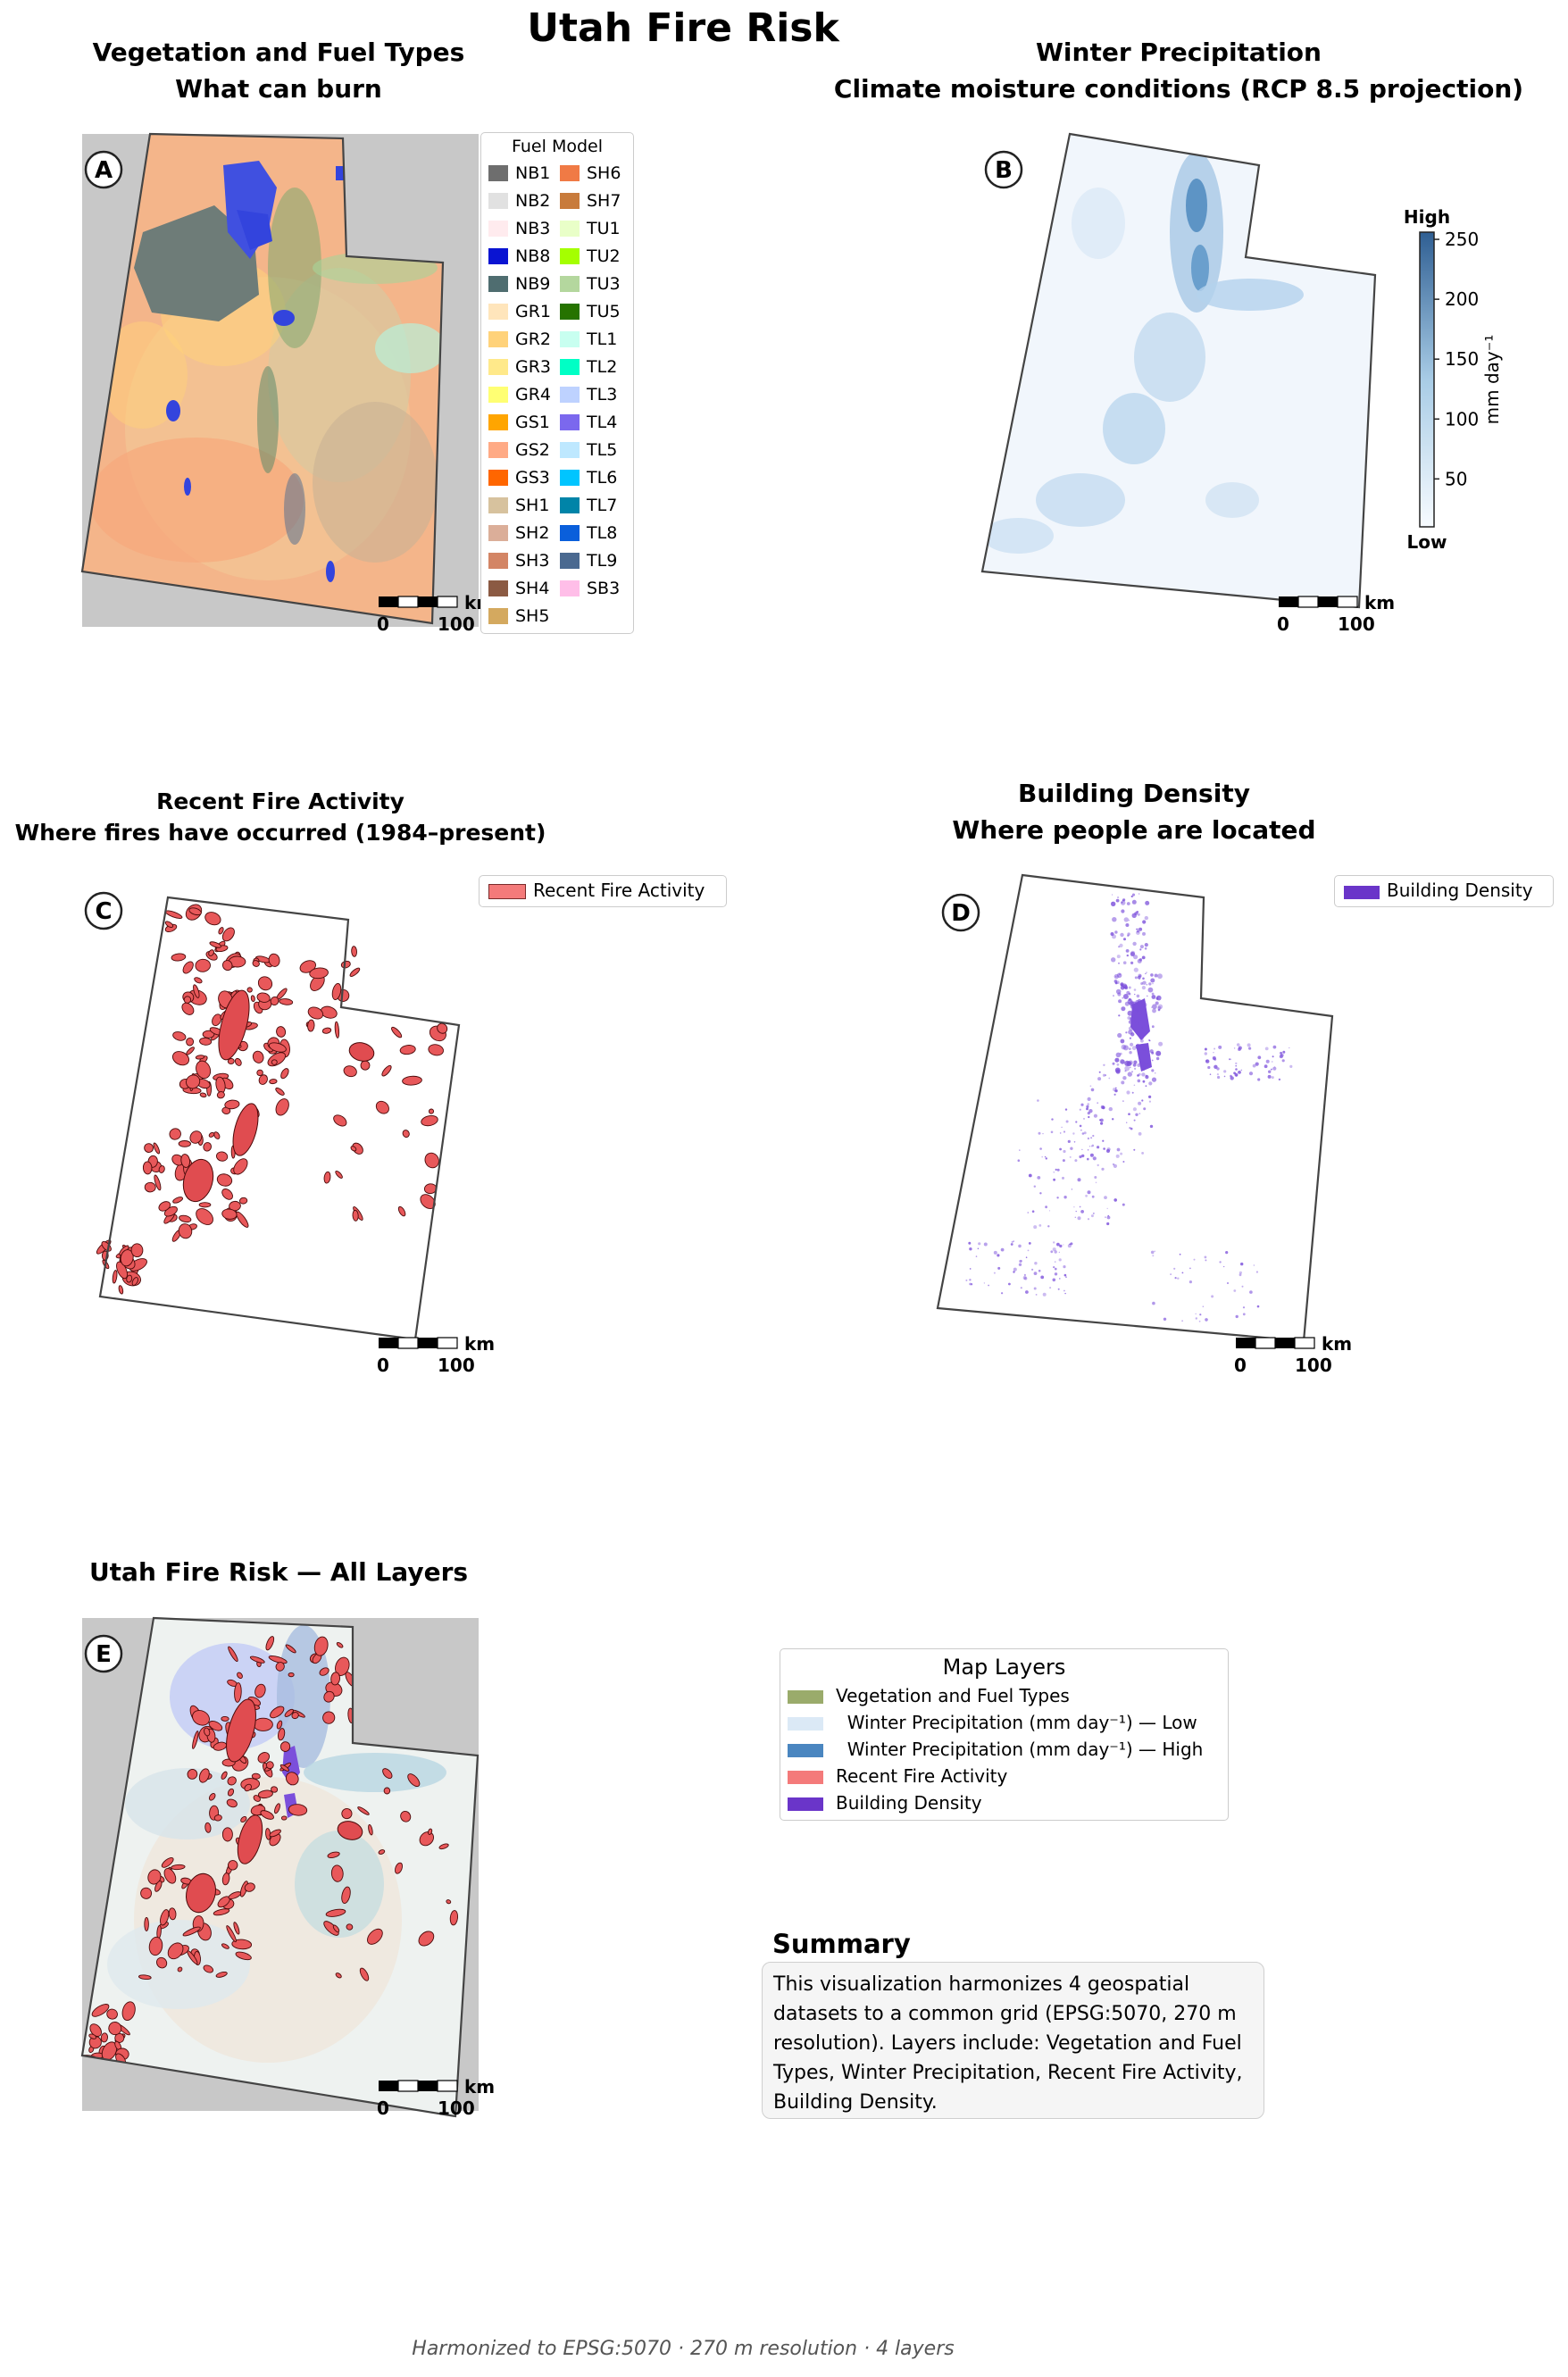  Describe the element at coordinates (280, 801) in the screenshot. I see `panel-c-title-line1: Recent Fire Activity` at that location.